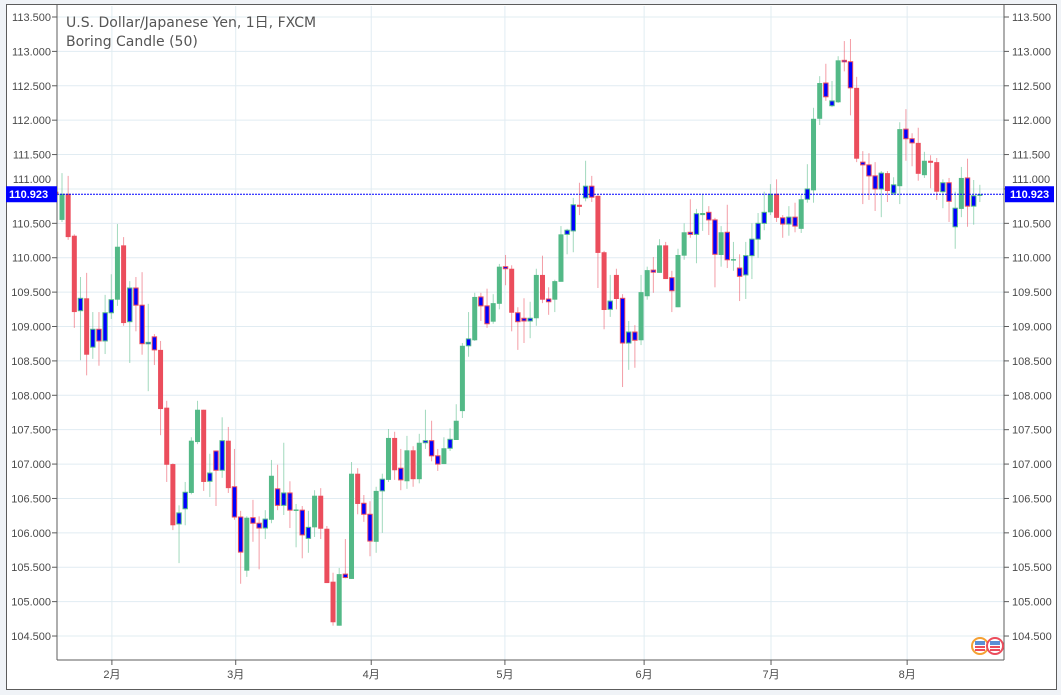 The height and width of the screenshot is (695, 1061). I want to click on x-axis: 2月 3月 4月 5月 6月 7月 8月, so click(509, 670).